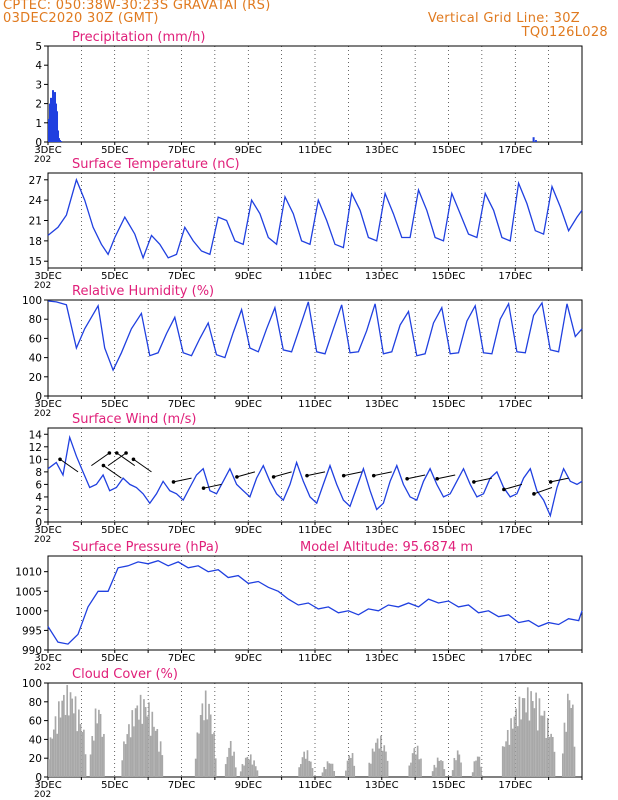 The height and width of the screenshot is (800, 618). What do you see at coordinates (382, 785) in the screenshot?
I see `x-tick-label: 13DEC` at bounding box center [382, 785].